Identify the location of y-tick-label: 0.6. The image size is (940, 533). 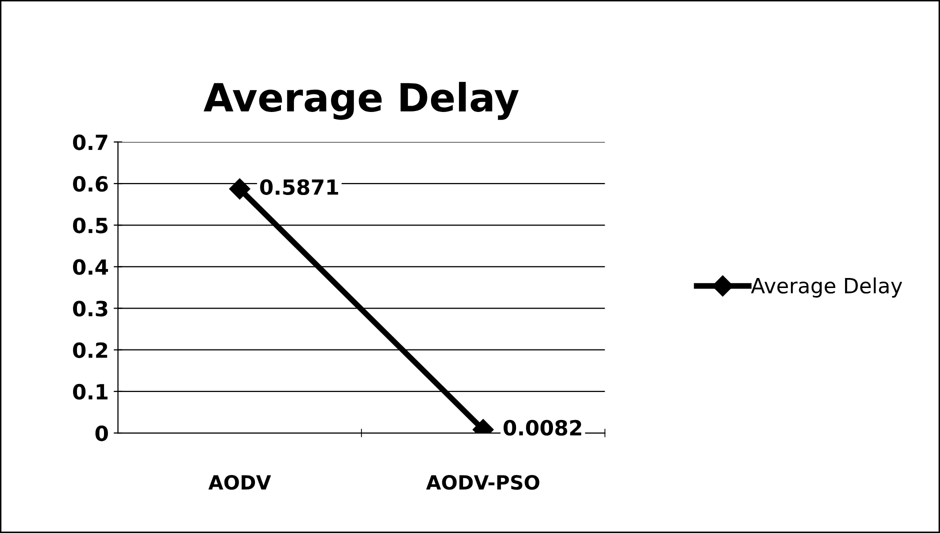
(90, 184).